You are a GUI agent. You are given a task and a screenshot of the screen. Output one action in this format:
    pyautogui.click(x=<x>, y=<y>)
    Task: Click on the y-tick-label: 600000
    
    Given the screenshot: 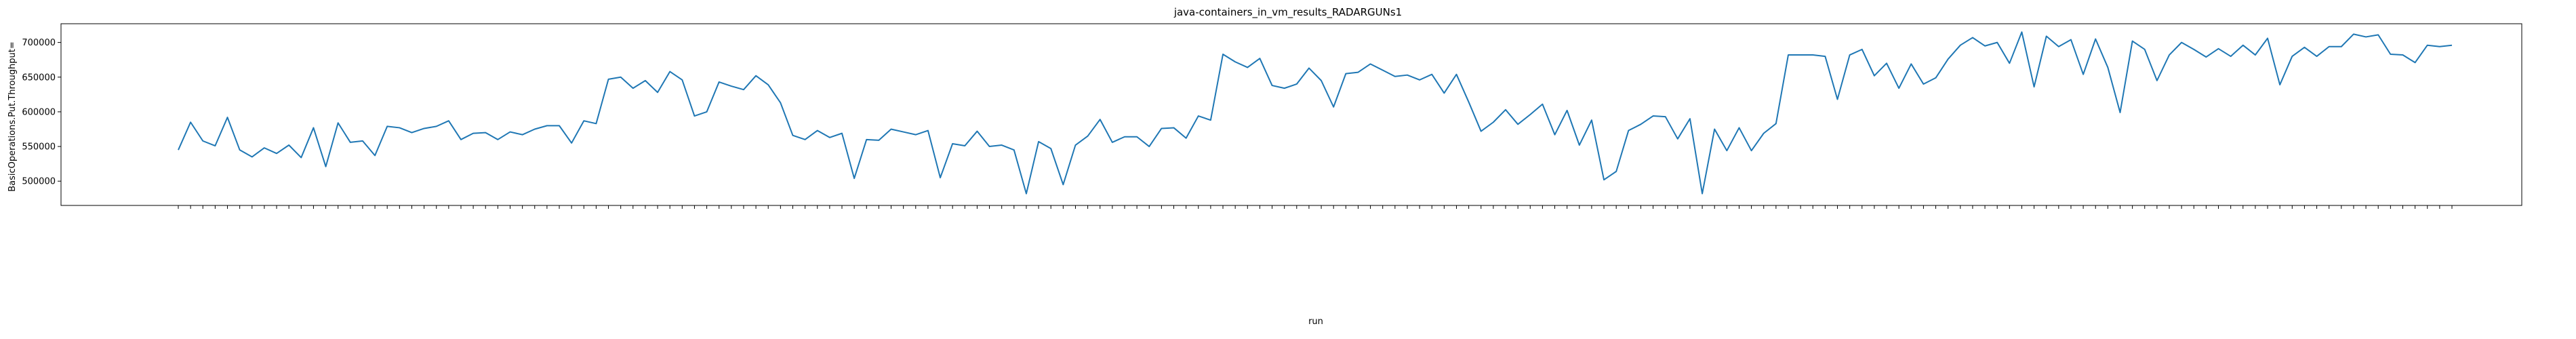 What is the action you would take?
    pyautogui.click(x=39, y=112)
    